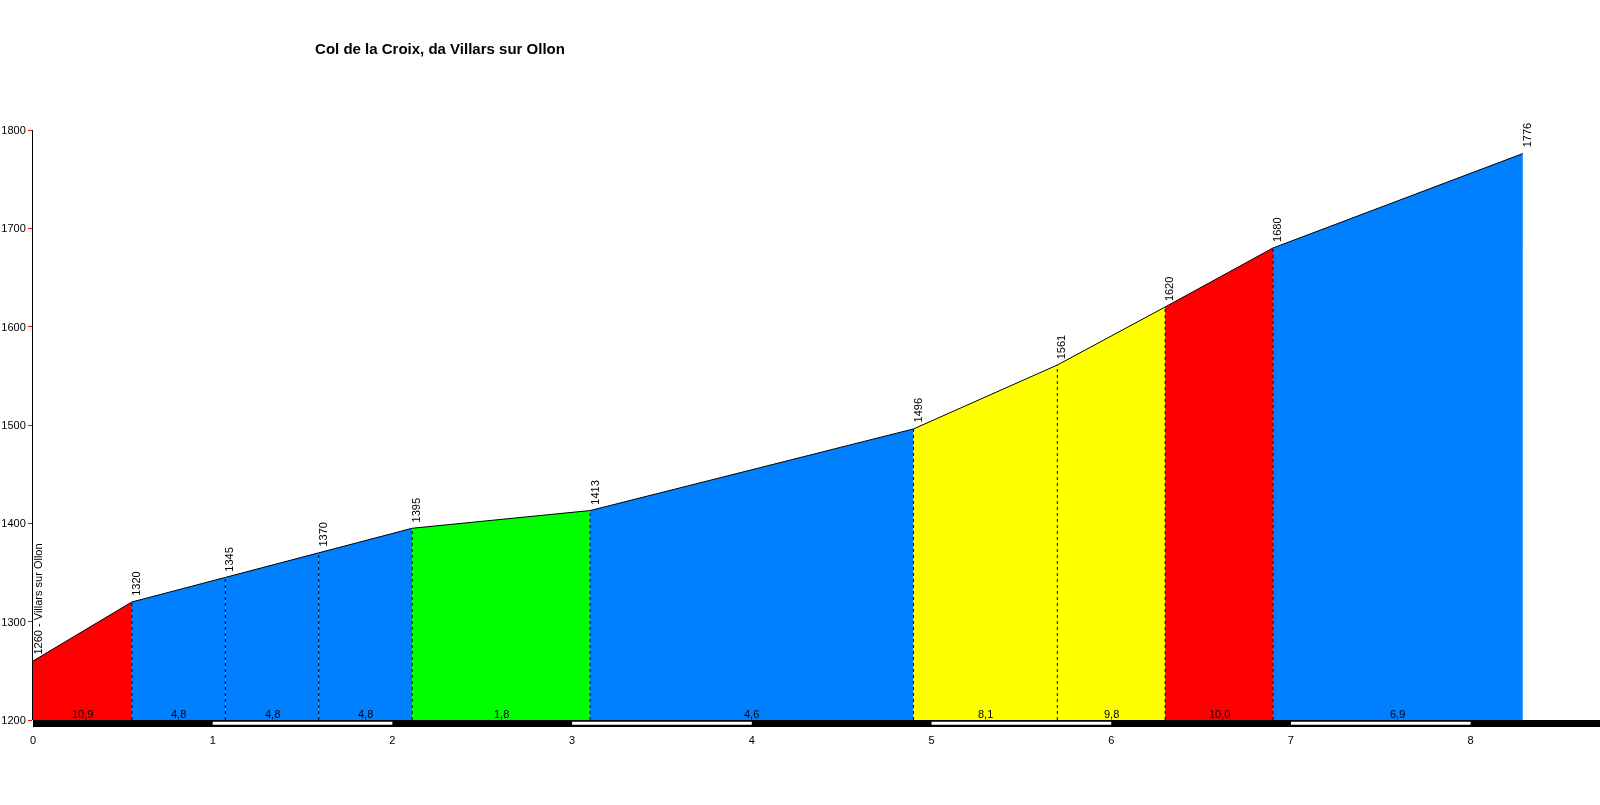  What do you see at coordinates (1112, 714) in the screenshot?
I see `annotation: 9,8` at bounding box center [1112, 714].